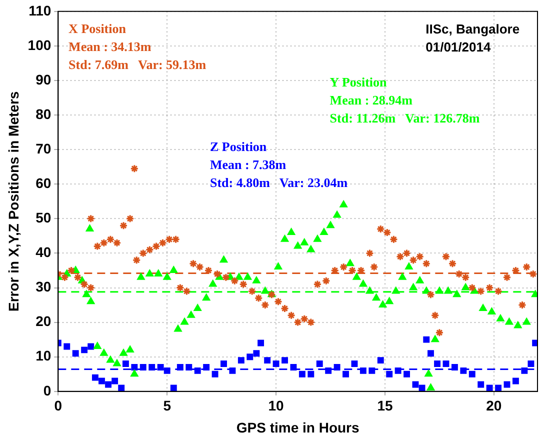 The height and width of the screenshot is (439, 543). I want to click on y-tick-label: 70, so click(44, 148).